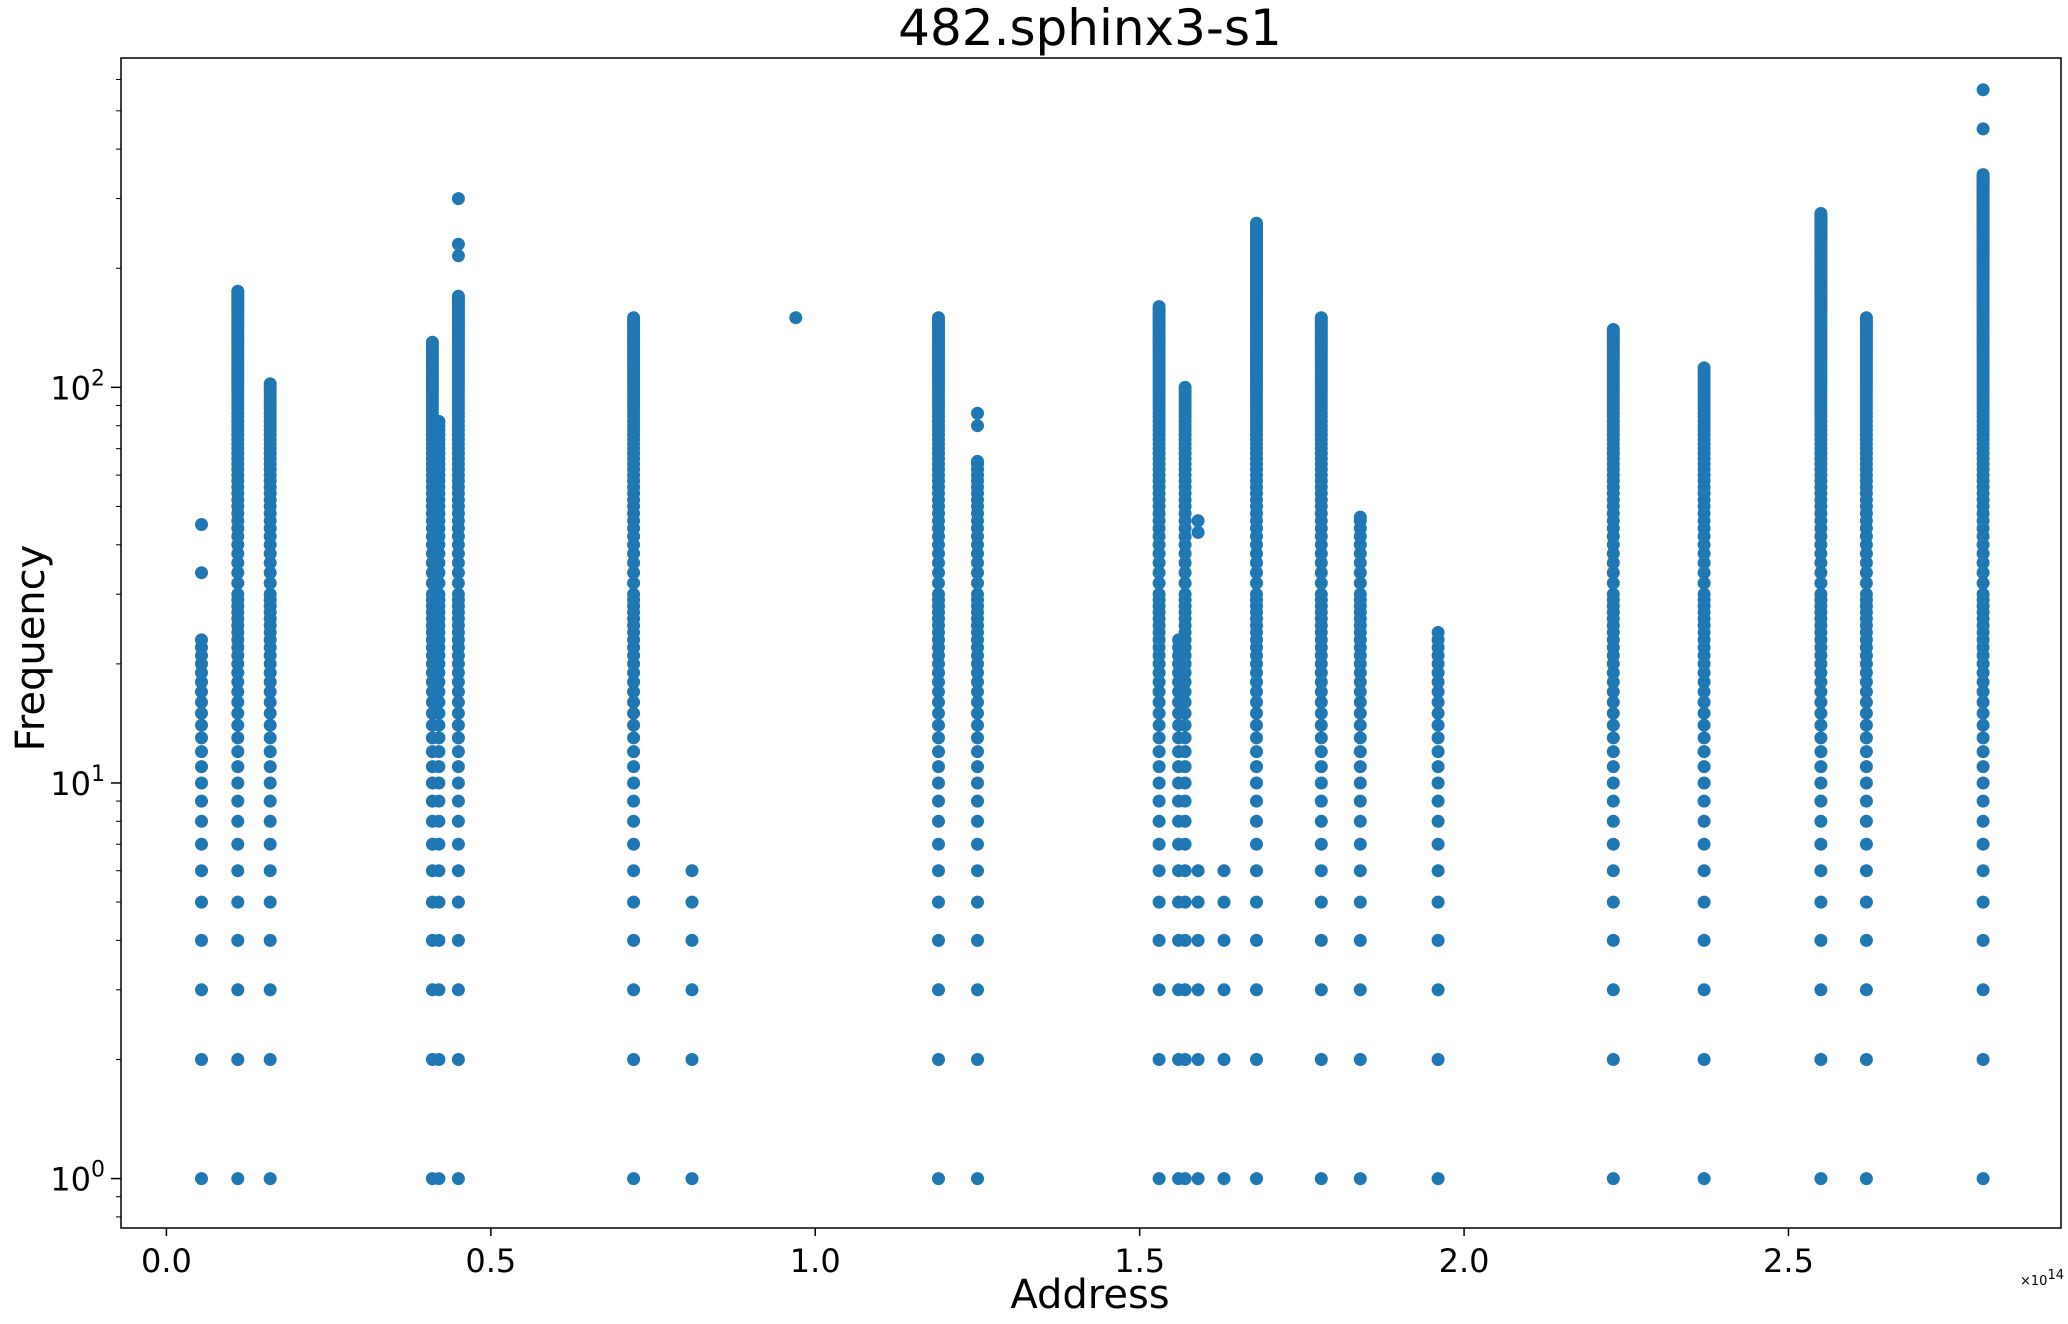 The width and height of the screenshot is (2068, 1324). Describe the element at coordinates (1089, 1295) in the screenshot. I see `x-axis-label: Address` at that location.